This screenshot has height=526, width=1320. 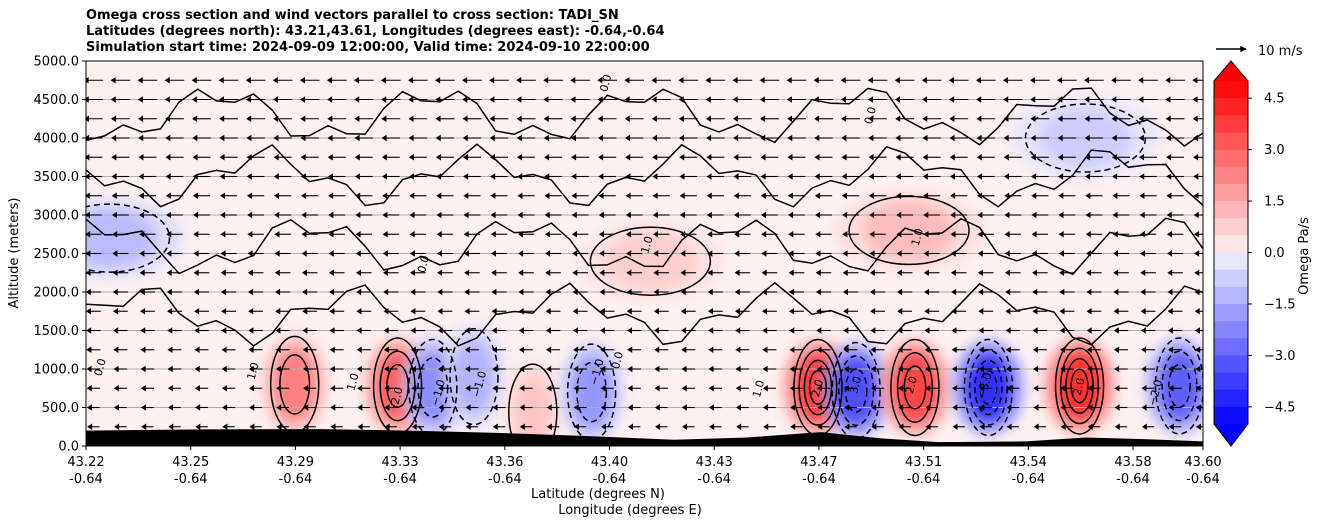 What do you see at coordinates (57, 139) in the screenshot?
I see `y-tick-label: 4000.0` at bounding box center [57, 139].